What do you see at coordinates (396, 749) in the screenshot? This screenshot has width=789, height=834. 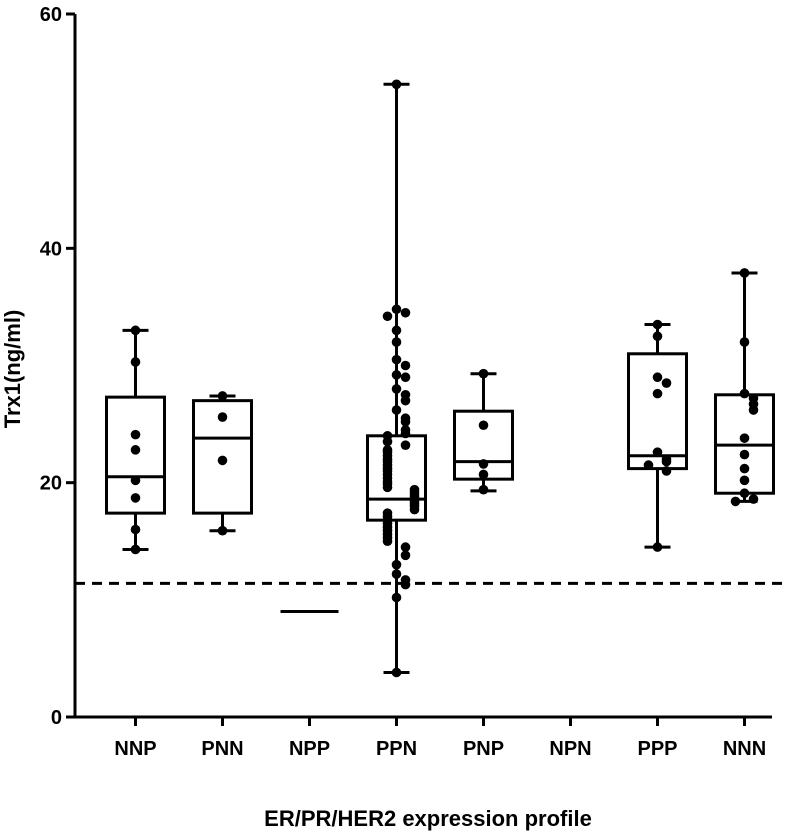 I see `x-tick-label: PPN` at bounding box center [396, 749].